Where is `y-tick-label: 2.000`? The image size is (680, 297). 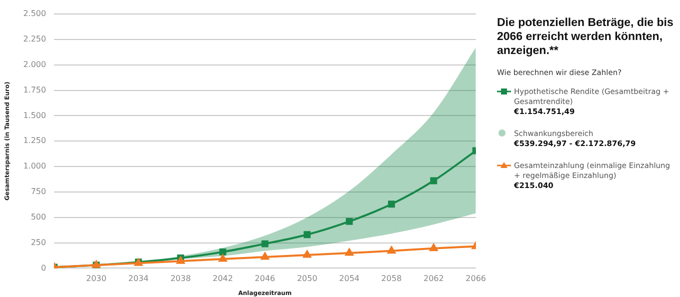
y-tick-label: 2.000 is located at coordinates (34, 64).